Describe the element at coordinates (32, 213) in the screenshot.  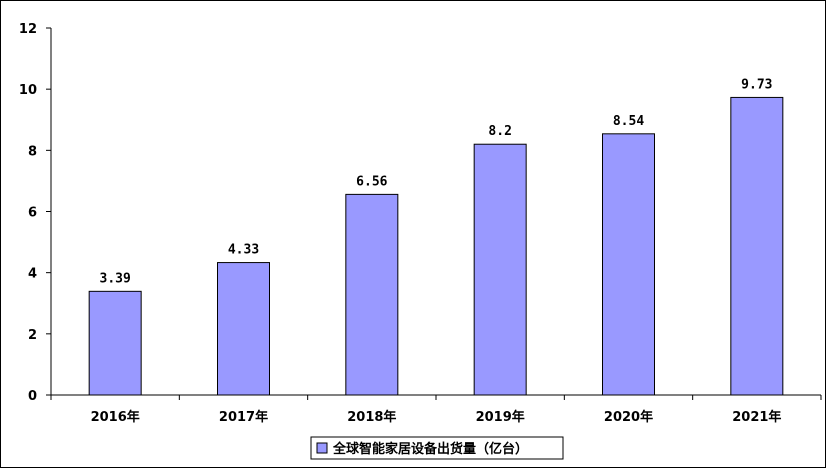
I see `y-tick-label: 6` at that location.